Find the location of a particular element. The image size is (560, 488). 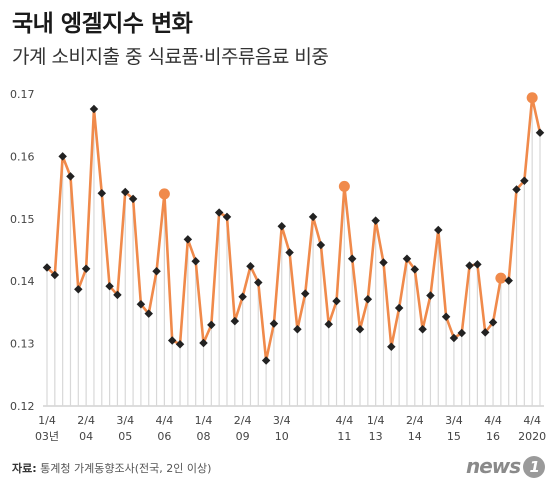

y-tick-label: 0.13 is located at coordinates (22, 344).